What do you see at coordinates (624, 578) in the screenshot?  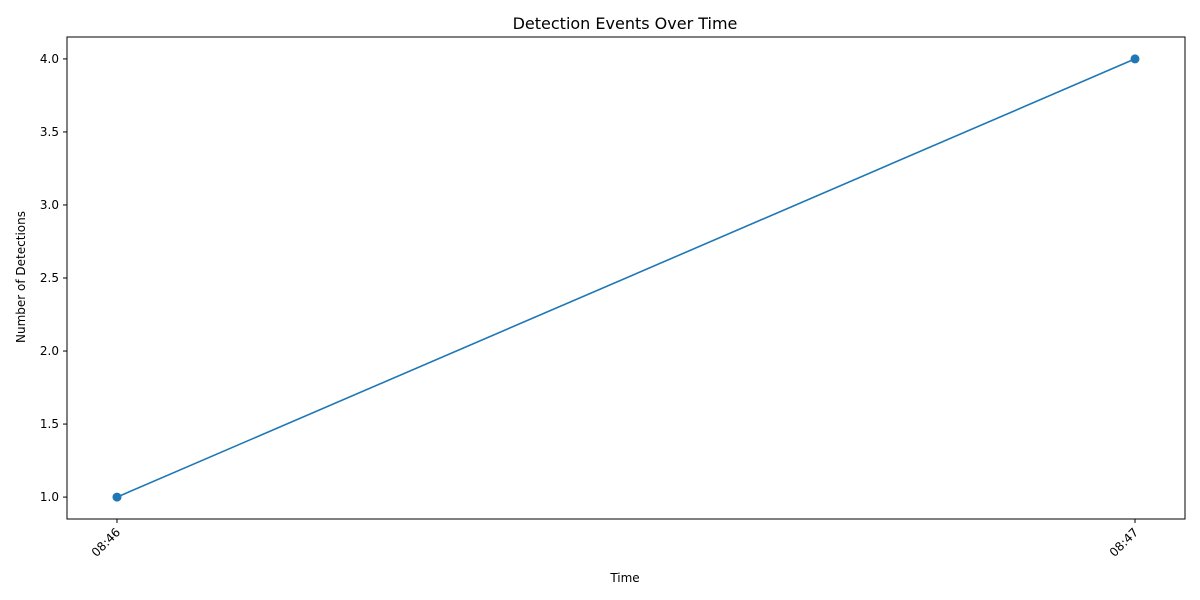 I see `x-axis-label: Time` at bounding box center [624, 578].